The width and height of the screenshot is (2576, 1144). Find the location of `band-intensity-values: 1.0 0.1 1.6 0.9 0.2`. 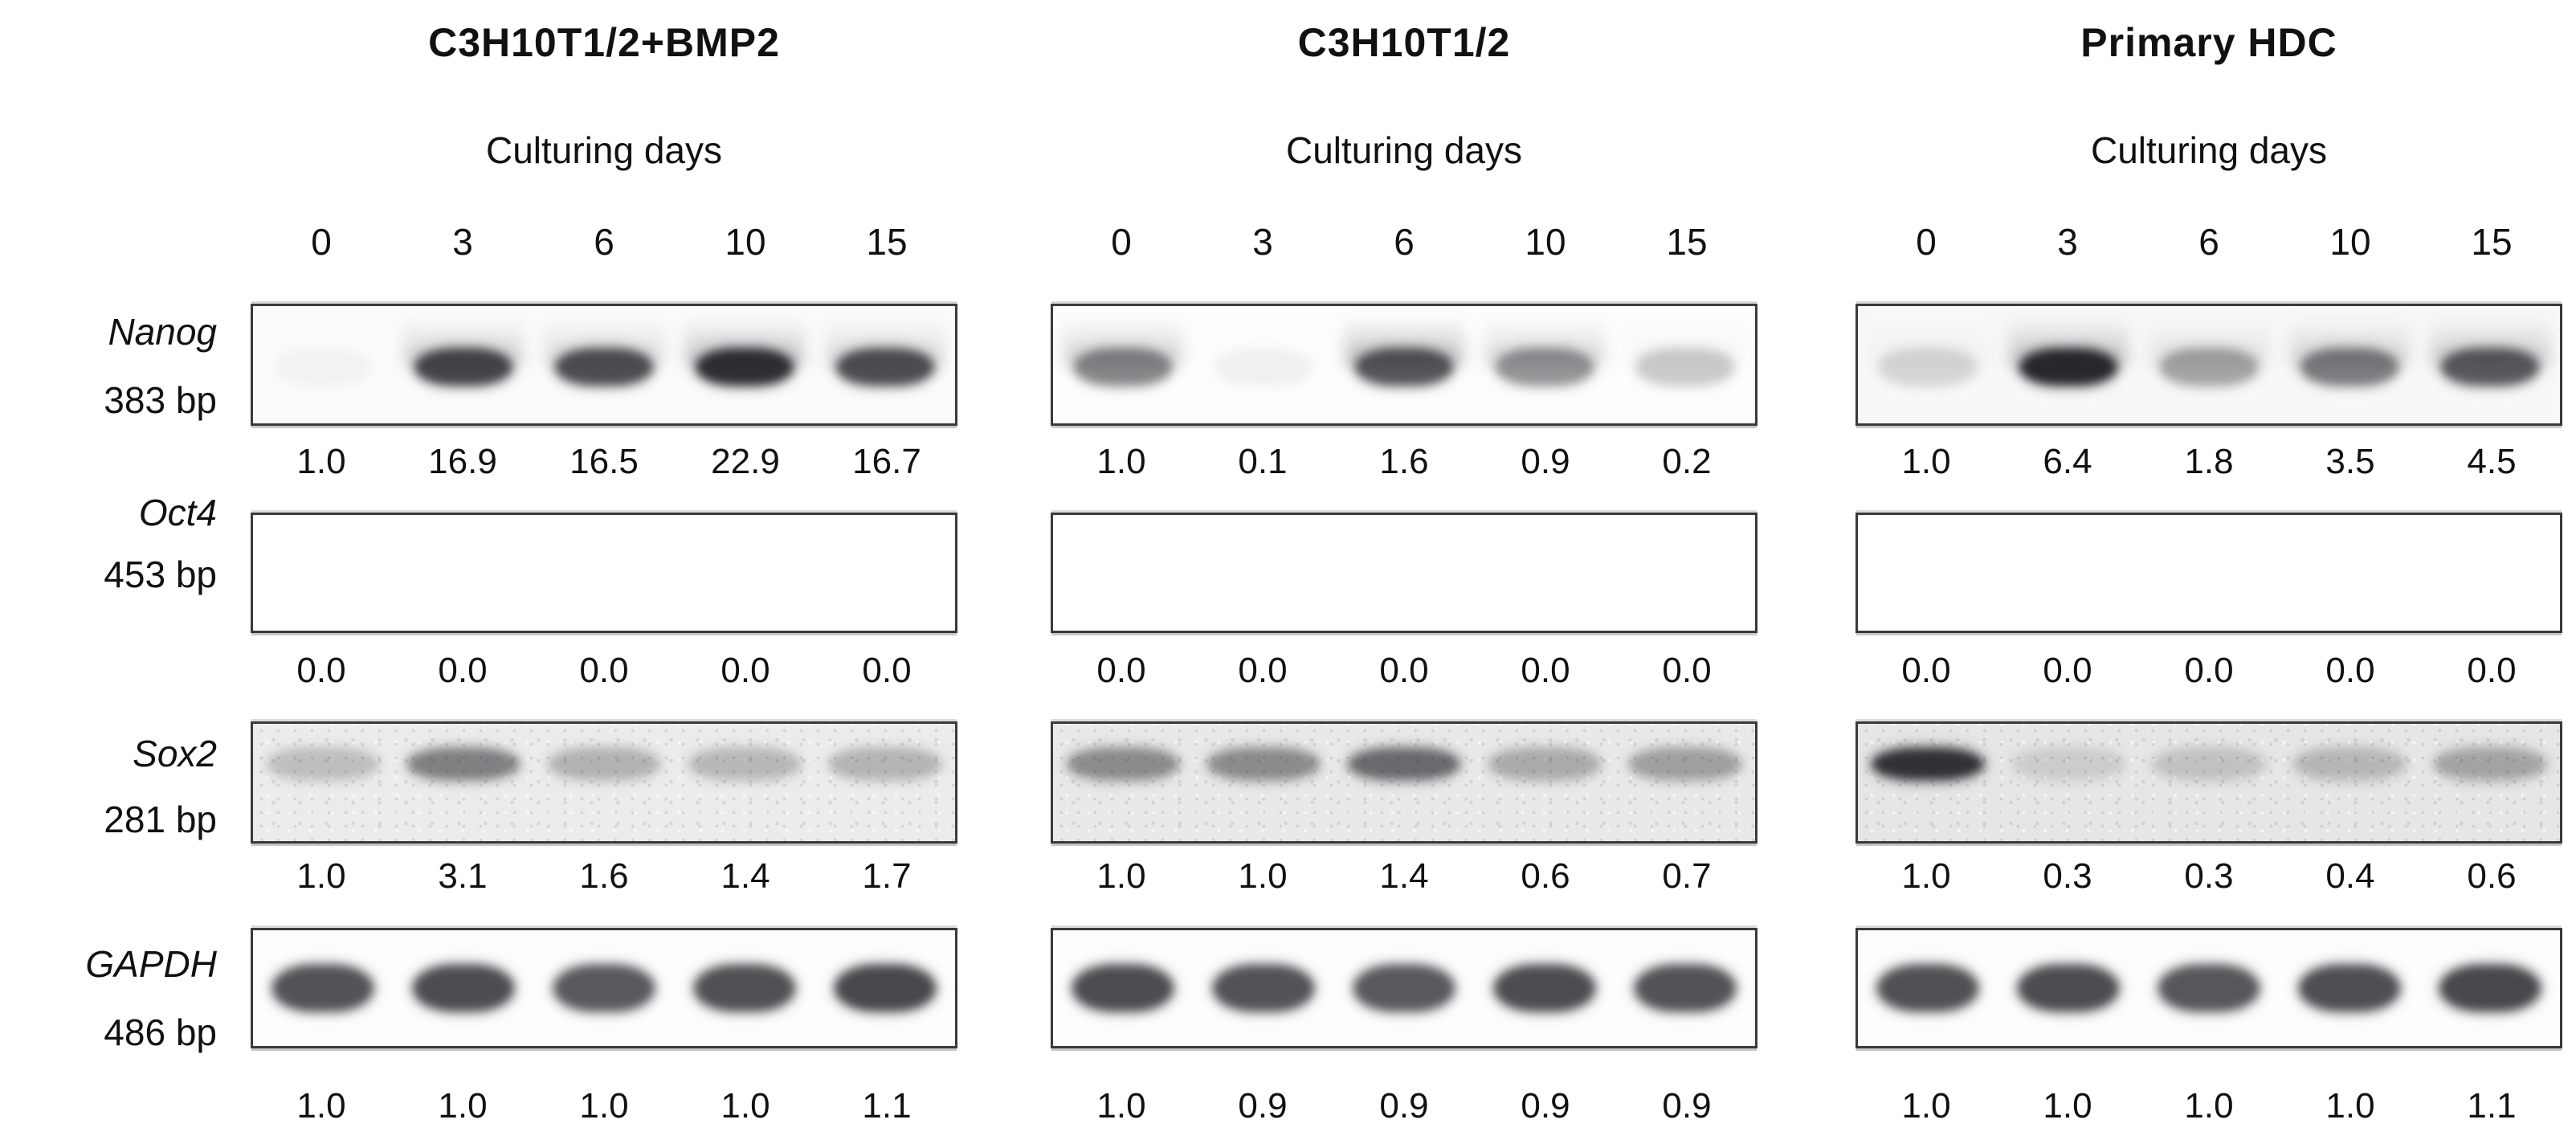

band-intensity-values: 1.0 0.1 1.6 0.9 0.2 is located at coordinates (1404, 462).